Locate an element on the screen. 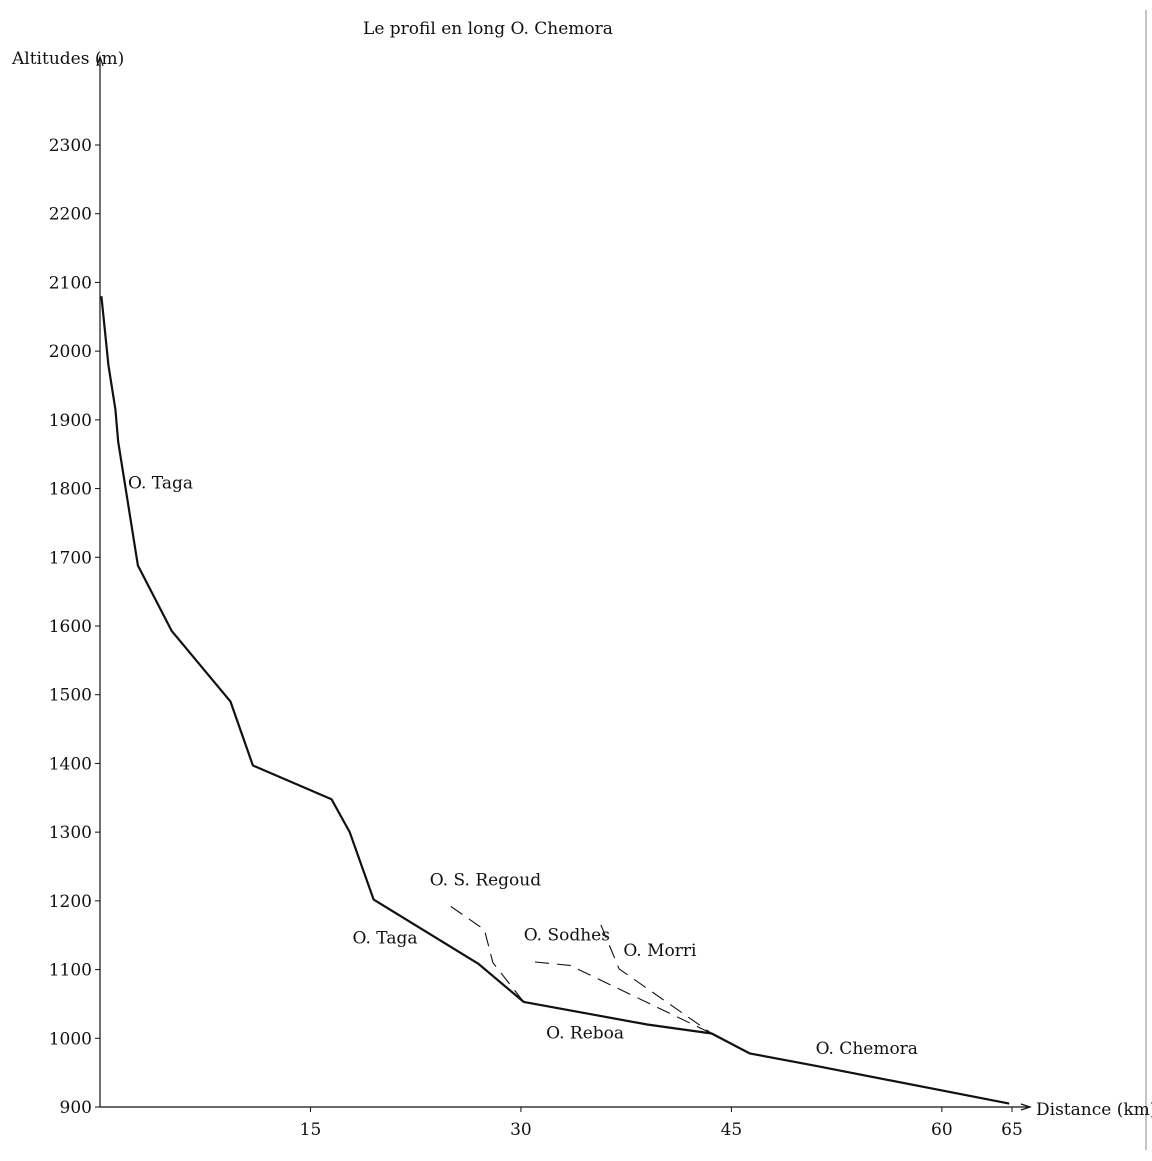 The width and height of the screenshot is (1152, 1161). y-tick-label: 900 is located at coordinates (76, 1108).